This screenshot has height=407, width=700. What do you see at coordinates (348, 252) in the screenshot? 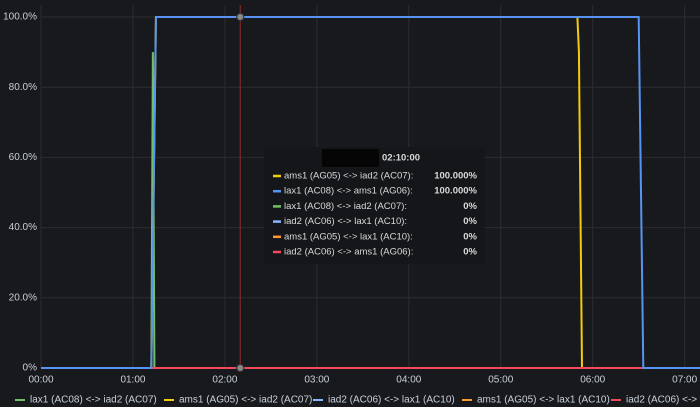
I see `tooltip-name: iad2 (AC06) <-> ams1 (AG06):` at bounding box center [348, 252].